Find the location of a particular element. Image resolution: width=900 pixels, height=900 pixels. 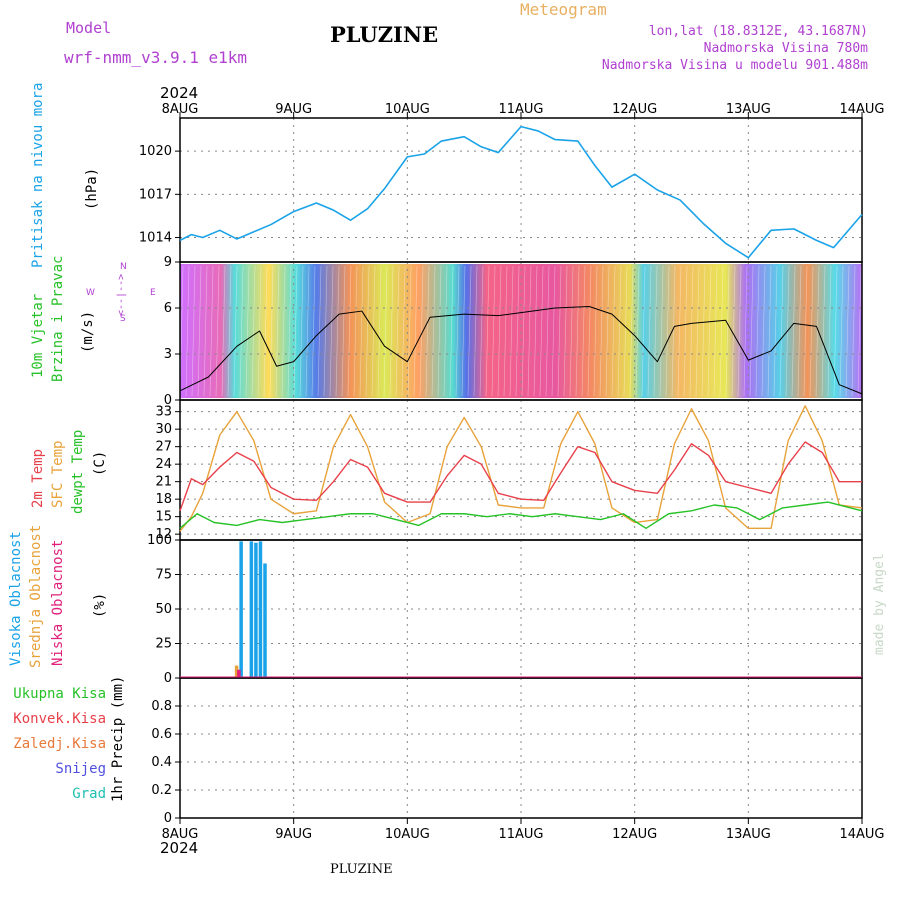

y-tick-label: 0.6 is located at coordinates (161, 734).